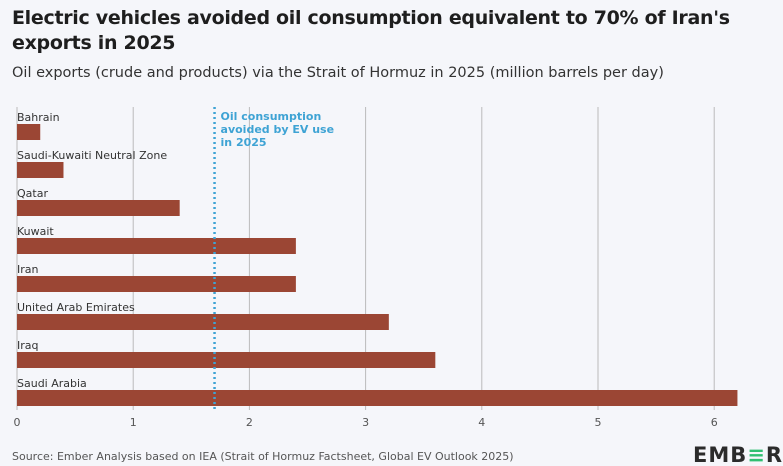 This screenshot has height=466, width=783. What do you see at coordinates (28, 269) in the screenshot?
I see `category-label: Iran` at bounding box center [28, 269].